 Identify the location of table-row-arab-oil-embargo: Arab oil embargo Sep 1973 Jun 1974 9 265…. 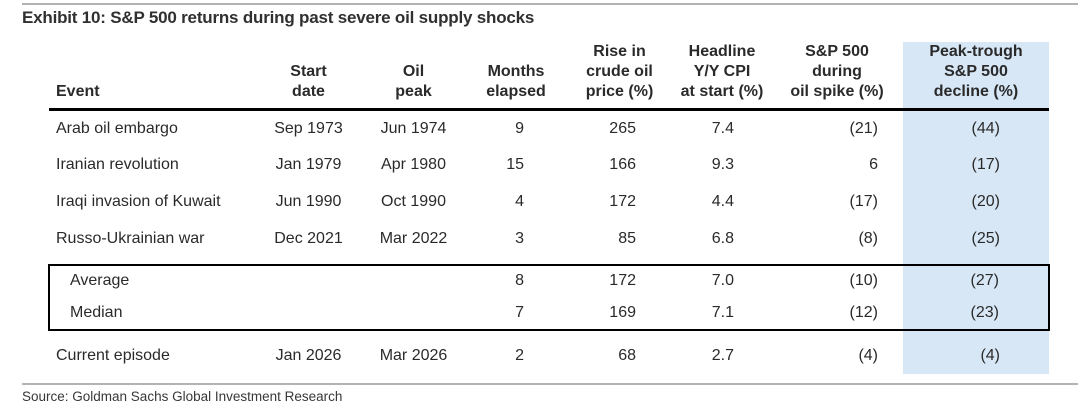
(549, 128).